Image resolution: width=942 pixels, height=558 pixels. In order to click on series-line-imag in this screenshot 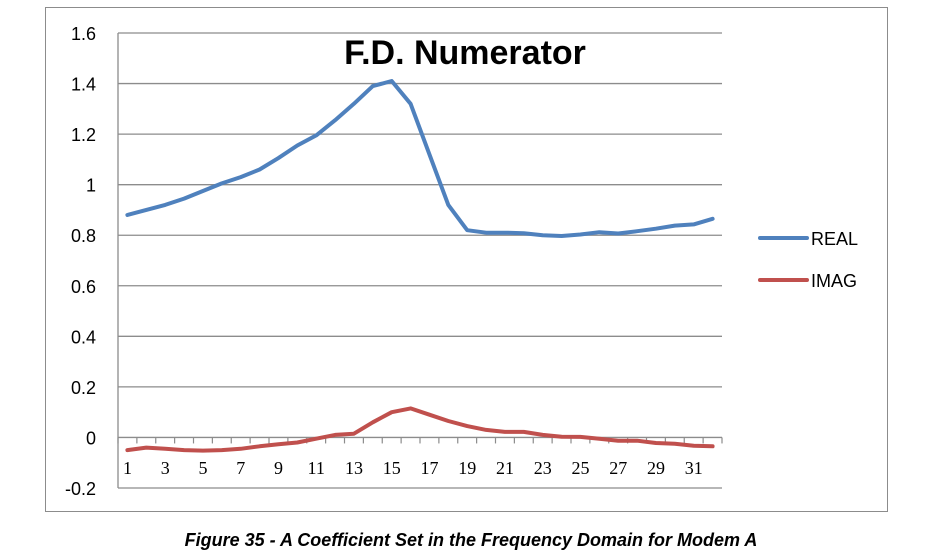, I will do `click(420, 429)`.